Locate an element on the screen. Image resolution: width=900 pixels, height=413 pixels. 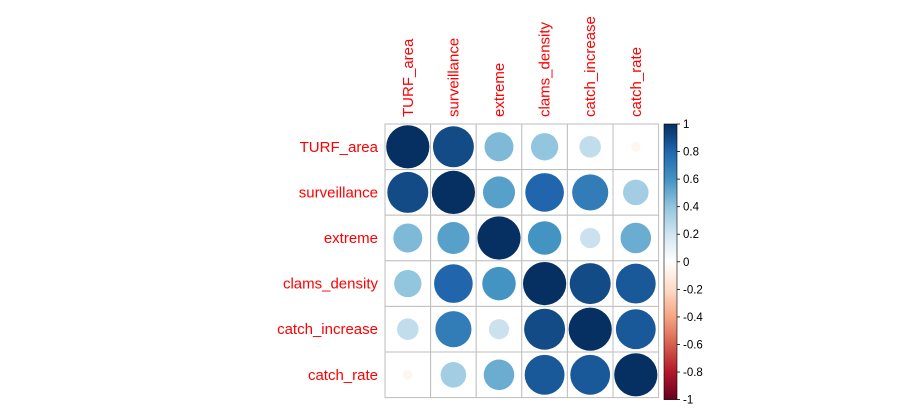
column-label: catch_rate is located at coordinates (636, 82).